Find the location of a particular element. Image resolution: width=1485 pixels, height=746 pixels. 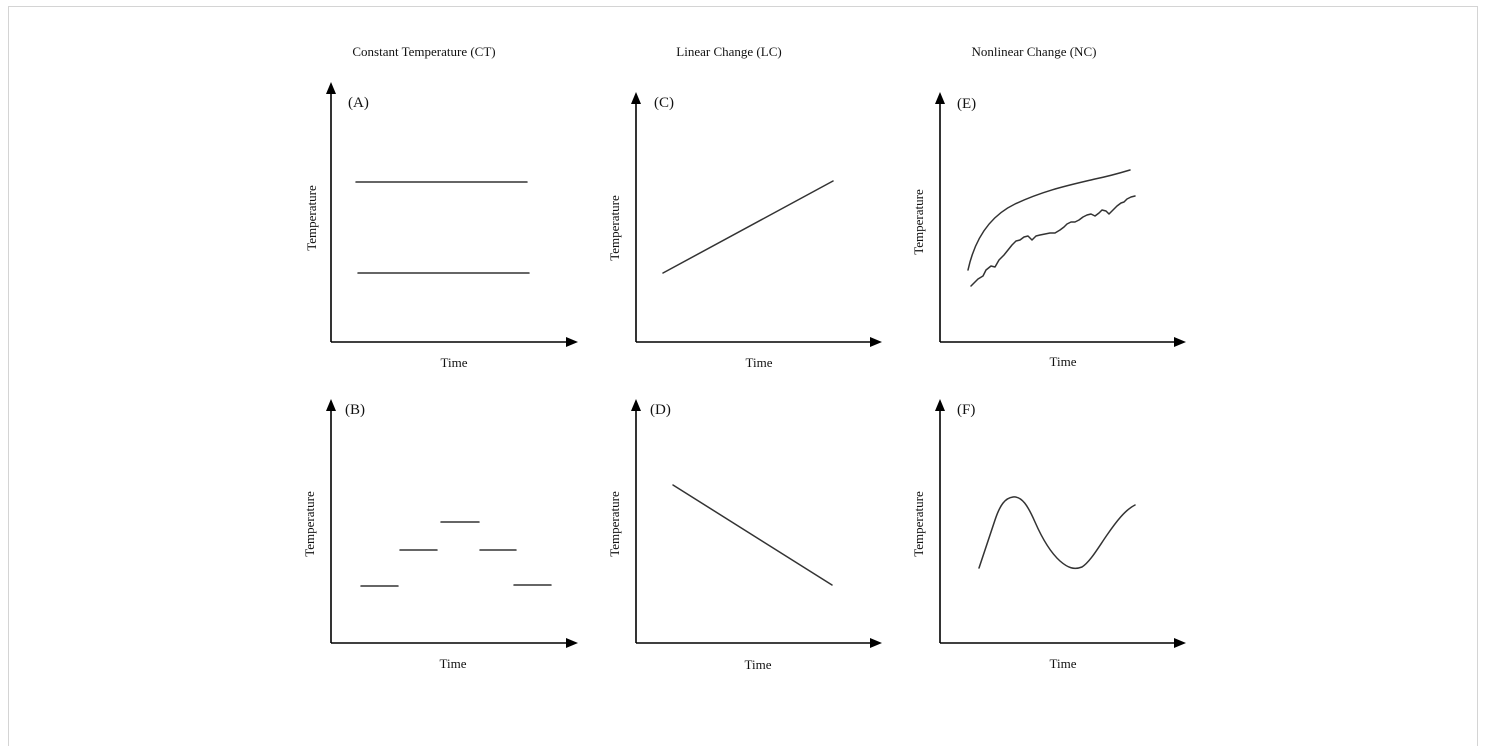

panel-label: (A) is located at coordinates (358, 103).